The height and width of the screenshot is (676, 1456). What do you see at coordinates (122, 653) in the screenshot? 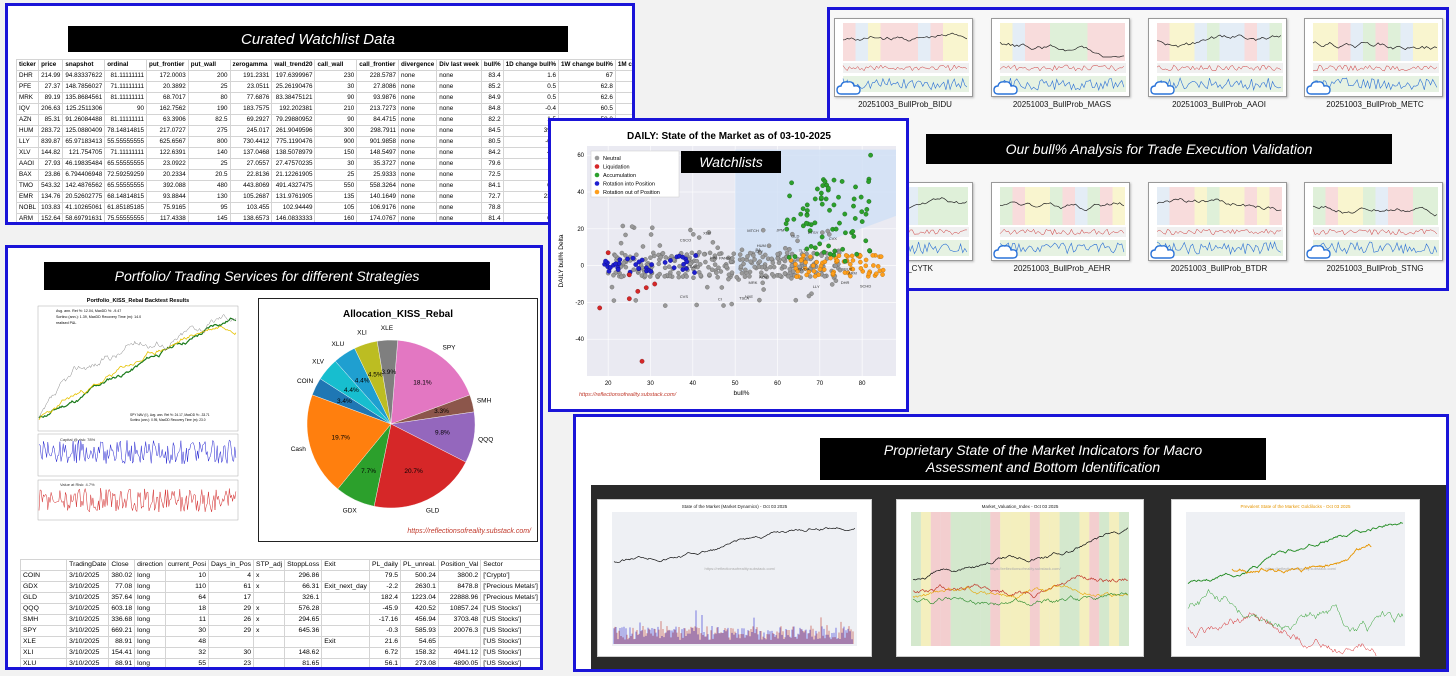
I see `table-cell: 154.41` at bounding box center [122, 653].